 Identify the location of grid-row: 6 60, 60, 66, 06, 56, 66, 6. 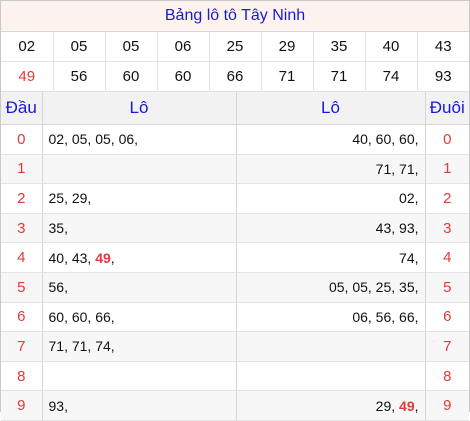
(235, 317).